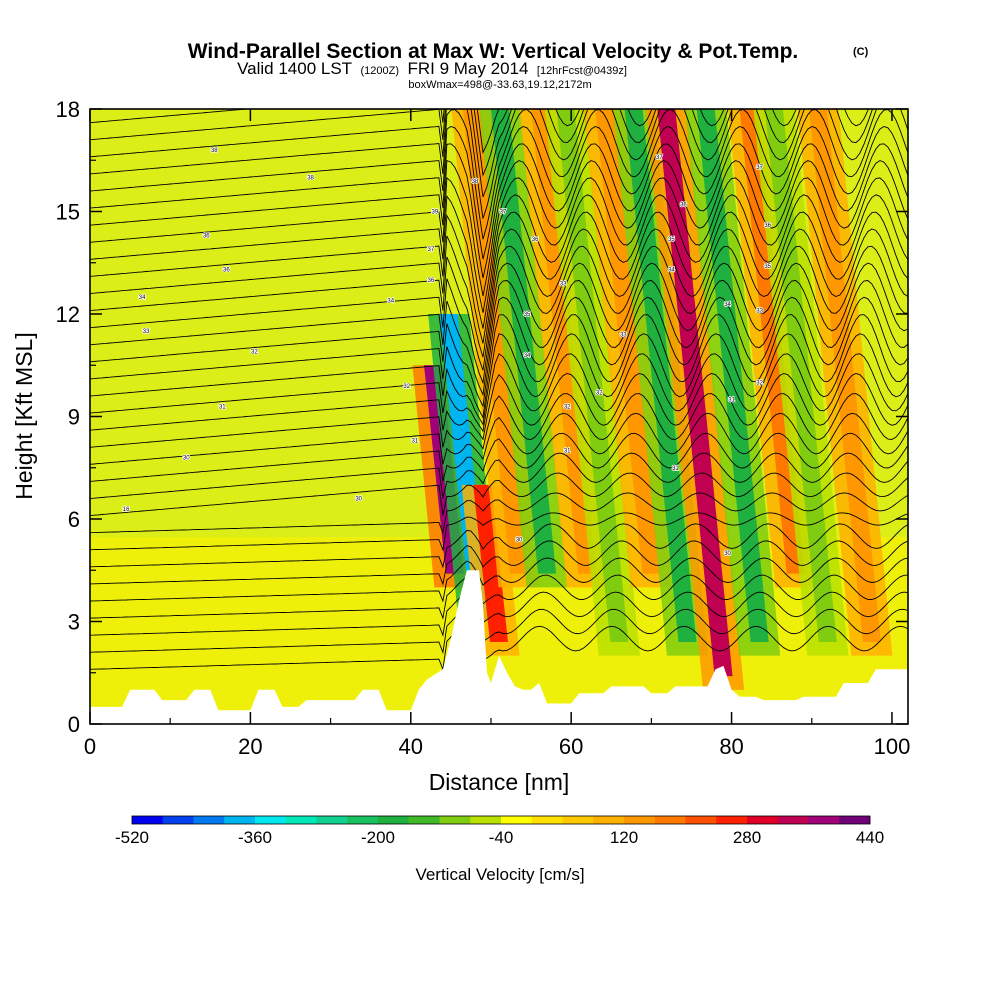 This screenshot has width=1000, height=1000. Describe the element at coordinates (870, 837) in the screenshot. I see `colorbar-tick-label: 440` at that location.